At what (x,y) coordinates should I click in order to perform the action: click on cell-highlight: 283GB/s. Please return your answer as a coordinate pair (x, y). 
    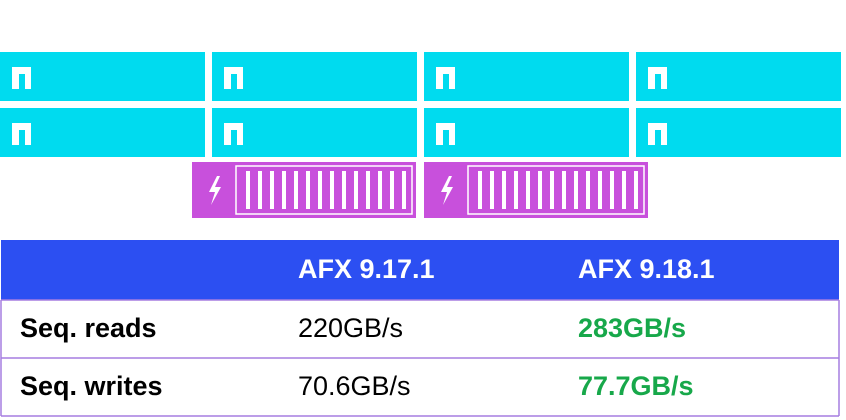
    Looking at the image, I should click on (632, 328).